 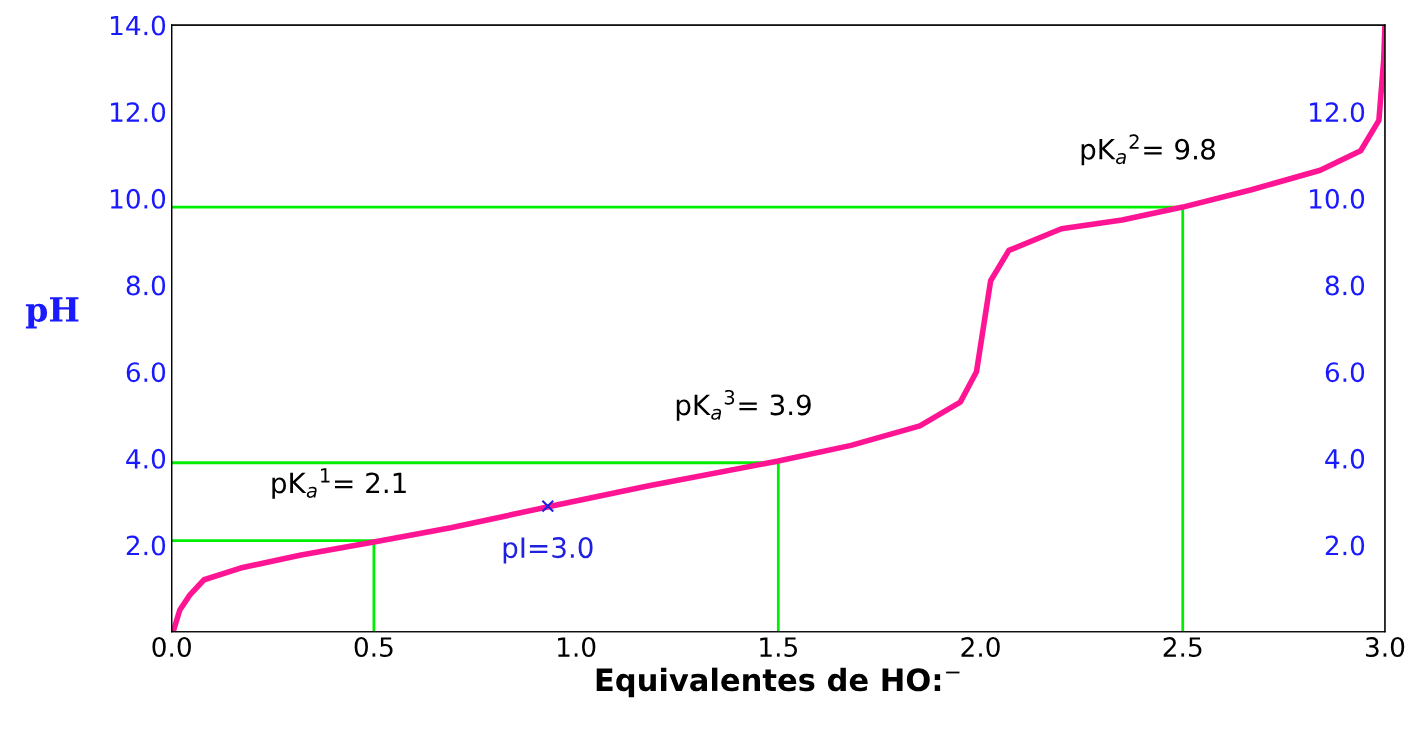 What do you see at coordinates (1337, 112) in the screenshot?
I see `y2-tick-label: 12.0` at bounding box center [1337, 112].